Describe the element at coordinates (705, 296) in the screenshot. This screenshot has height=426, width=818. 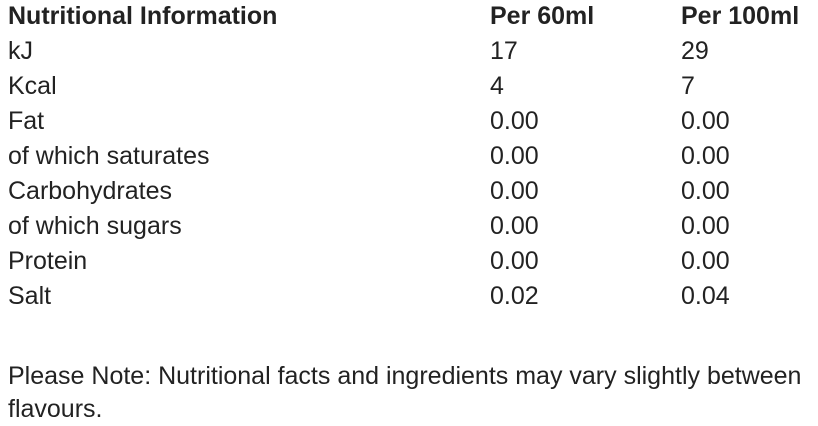
I see `row-value: 0.04` at that location.